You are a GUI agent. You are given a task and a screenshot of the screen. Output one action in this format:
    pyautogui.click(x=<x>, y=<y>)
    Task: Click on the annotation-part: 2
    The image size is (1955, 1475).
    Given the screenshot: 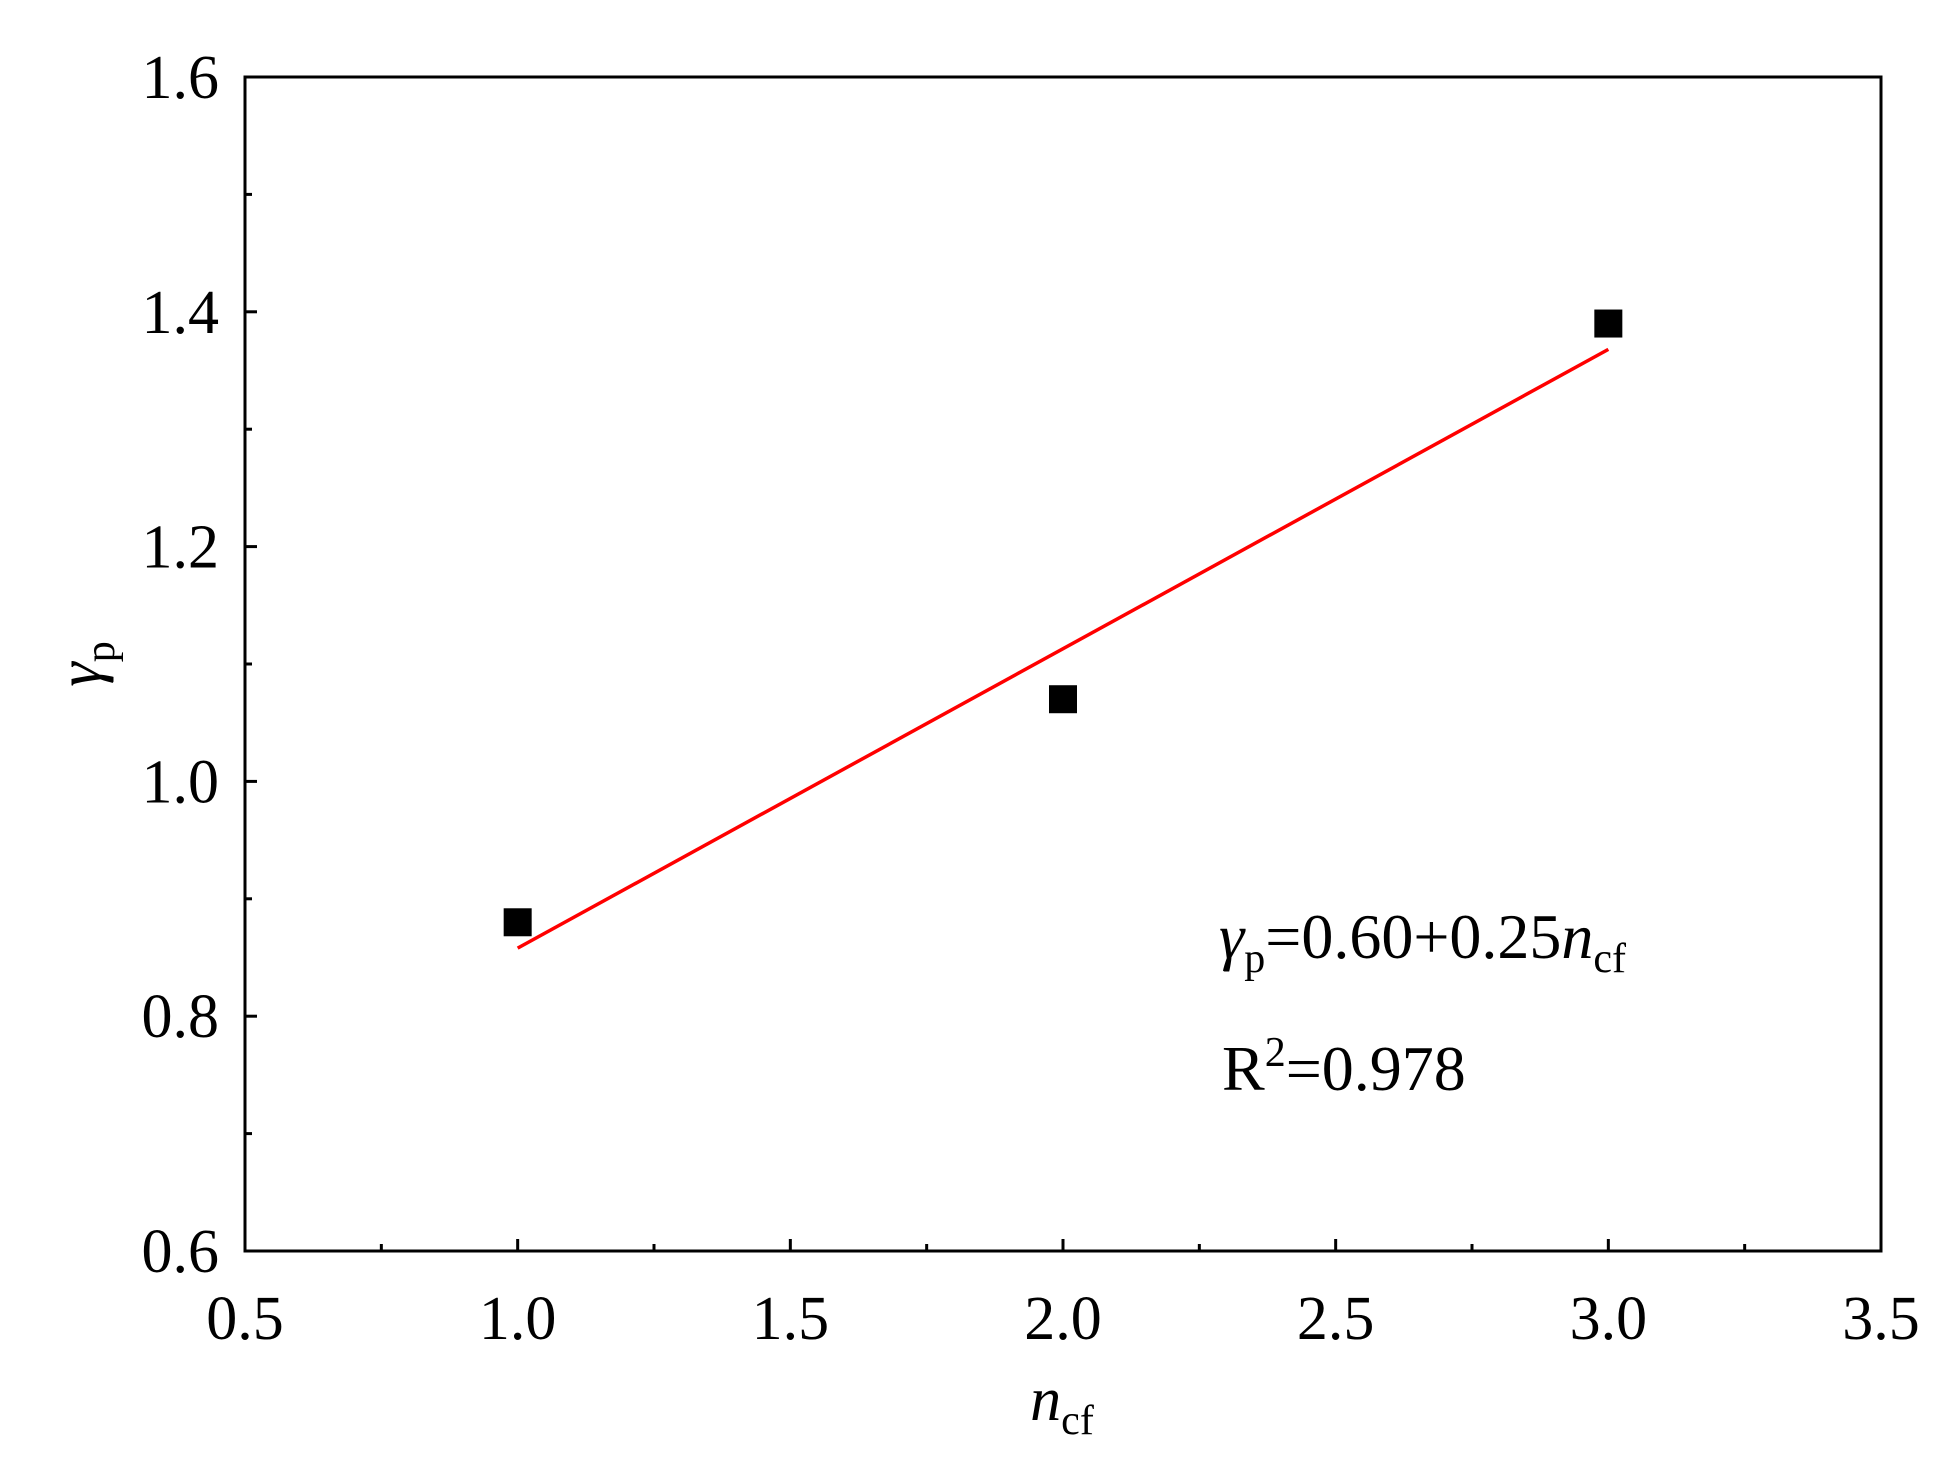 What is the action you would take?
    pyautogui.click(x=1275, y=1053)
    